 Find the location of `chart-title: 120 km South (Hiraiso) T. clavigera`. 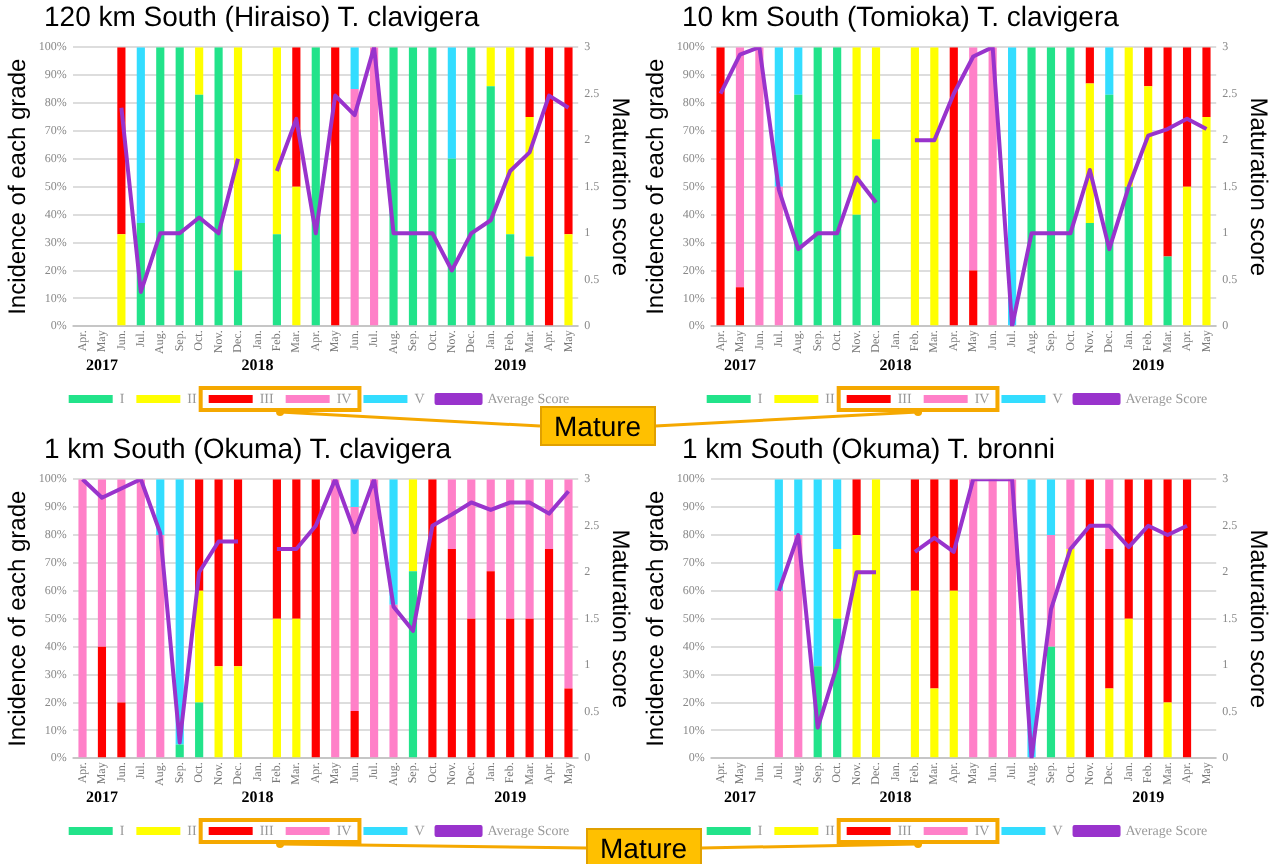

chart-title: 120 km South (Hiraiso) T. clavigera is located at coordinates (262, 16).